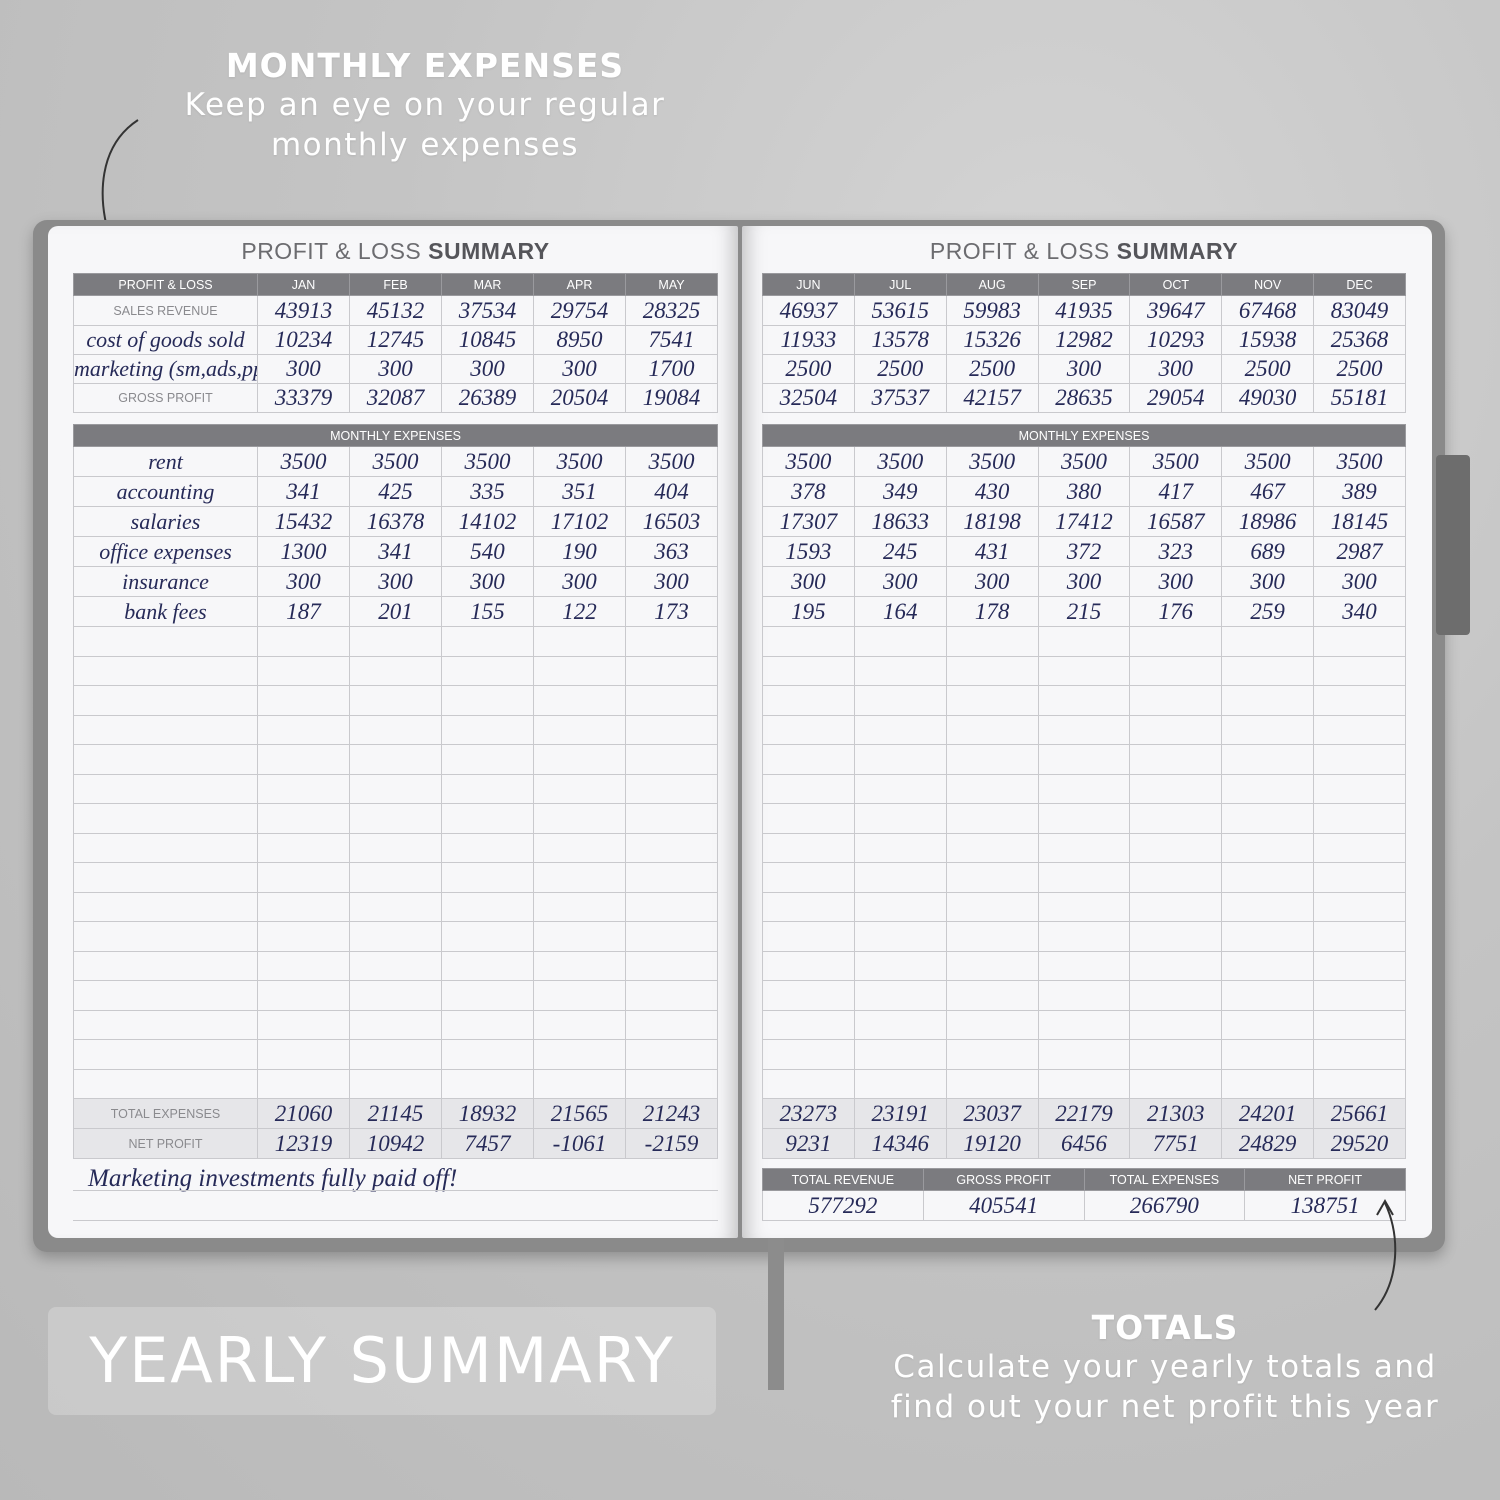 The image size is (1500, 1500). Describe the element at coordinates (1165, 1367) in the screenshot. I see `annotation-line: Calculate your yearly totals and` at that location.